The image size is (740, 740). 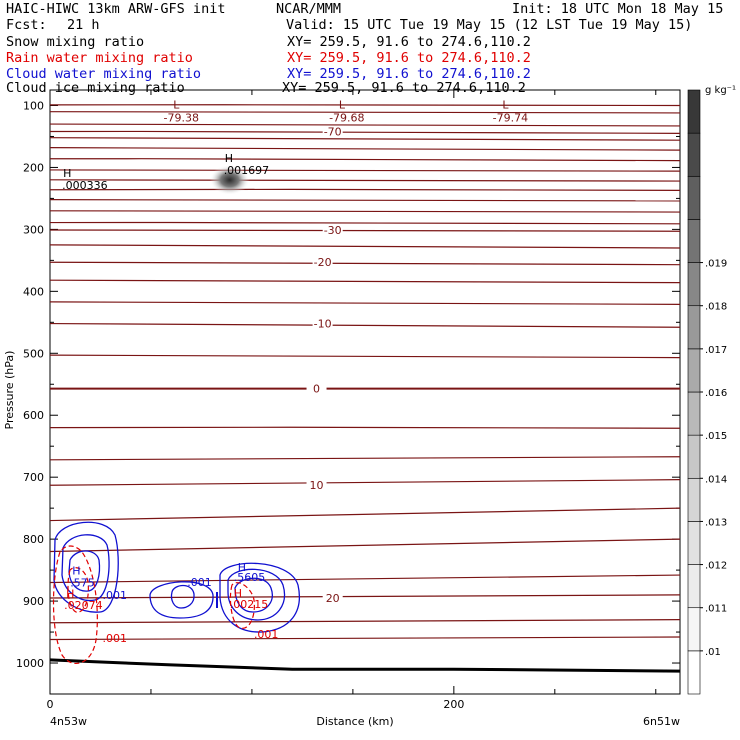 What do you see at coordinates (33, 601) in the screenshot?
I see `y-tick-label: 900` at bounding box center [33, 601].